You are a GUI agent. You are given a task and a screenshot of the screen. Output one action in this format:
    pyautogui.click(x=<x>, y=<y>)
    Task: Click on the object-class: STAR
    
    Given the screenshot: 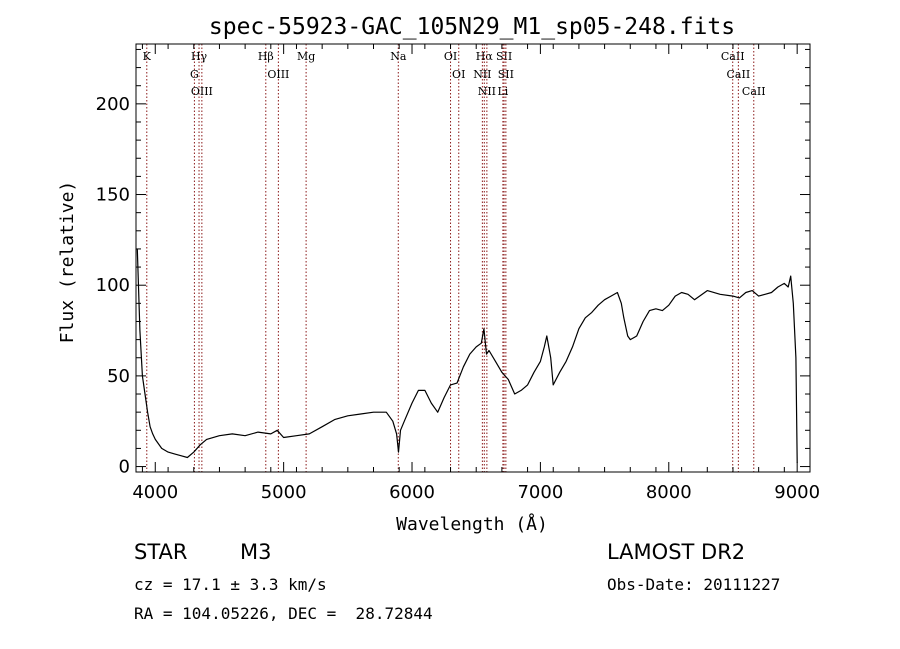 What is the action you would take?
    pyautogui.click(x=161, y=552)
    